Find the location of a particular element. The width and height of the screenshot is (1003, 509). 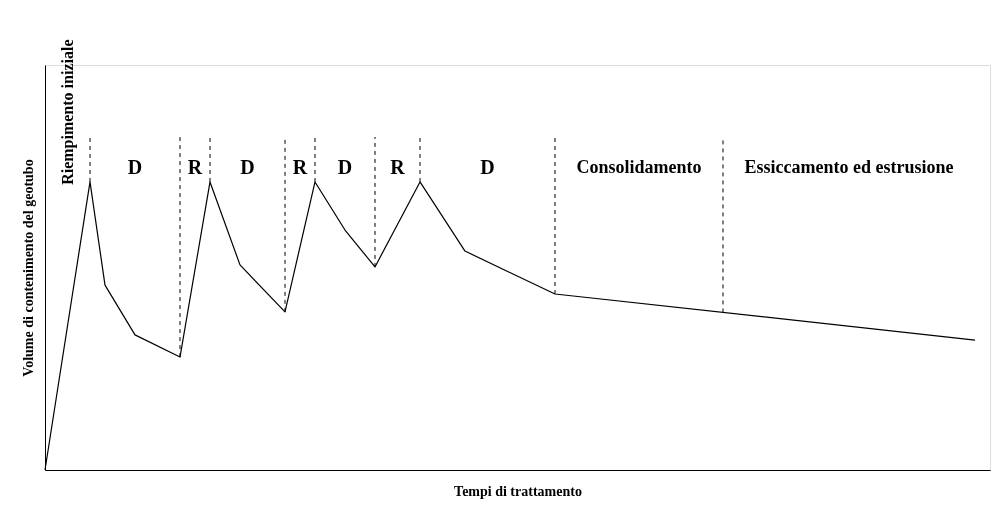

text: Essiccamento ed estrusione is located at coordinates (849, 166).